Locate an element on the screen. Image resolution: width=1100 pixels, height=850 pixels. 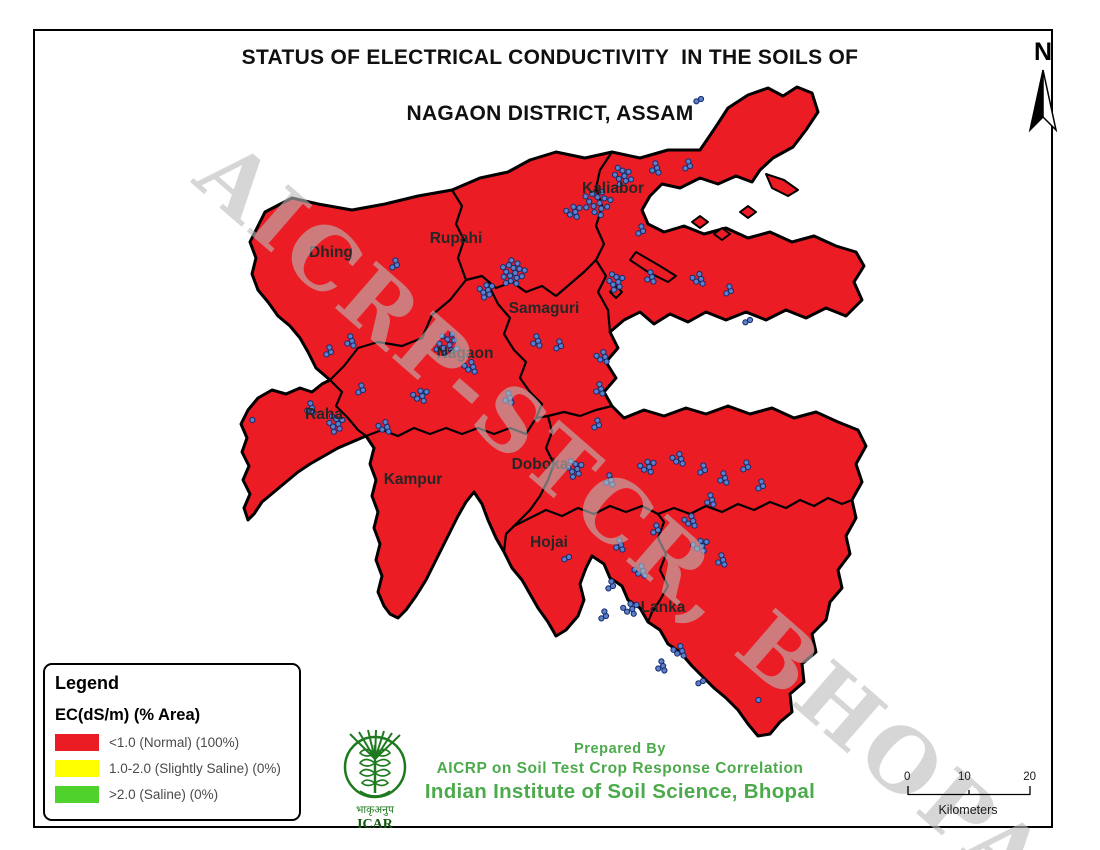
scale-tick-0: 0 is located at coordinates (907, 777).